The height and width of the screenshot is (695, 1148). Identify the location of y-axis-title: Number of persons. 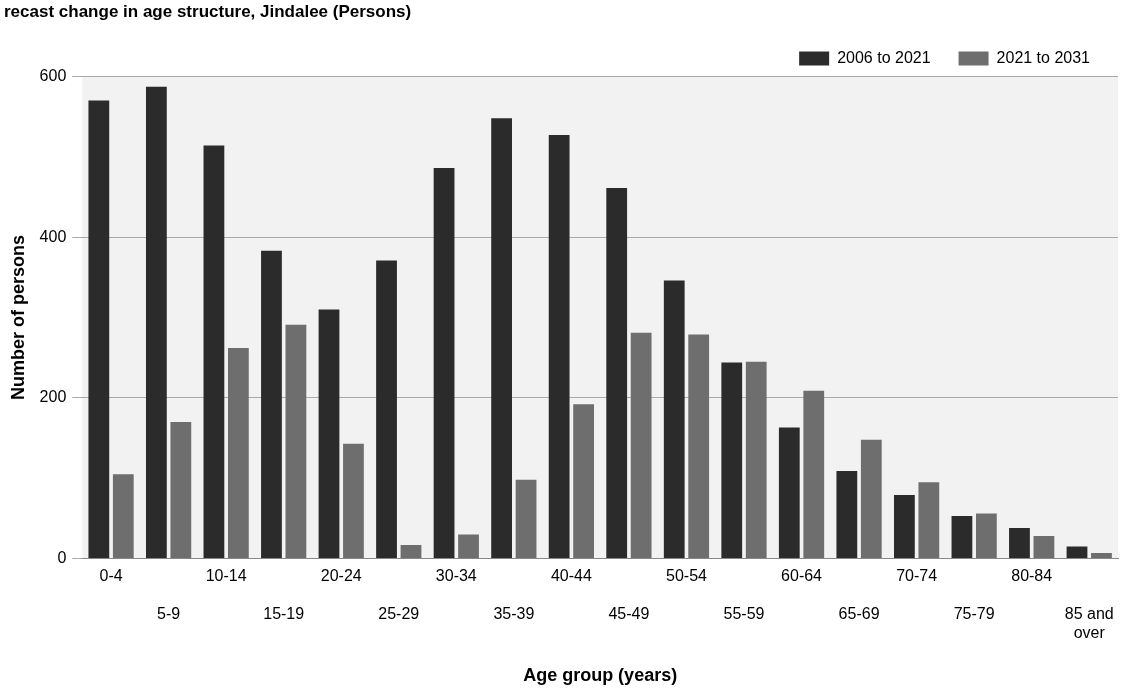
(17, 317).